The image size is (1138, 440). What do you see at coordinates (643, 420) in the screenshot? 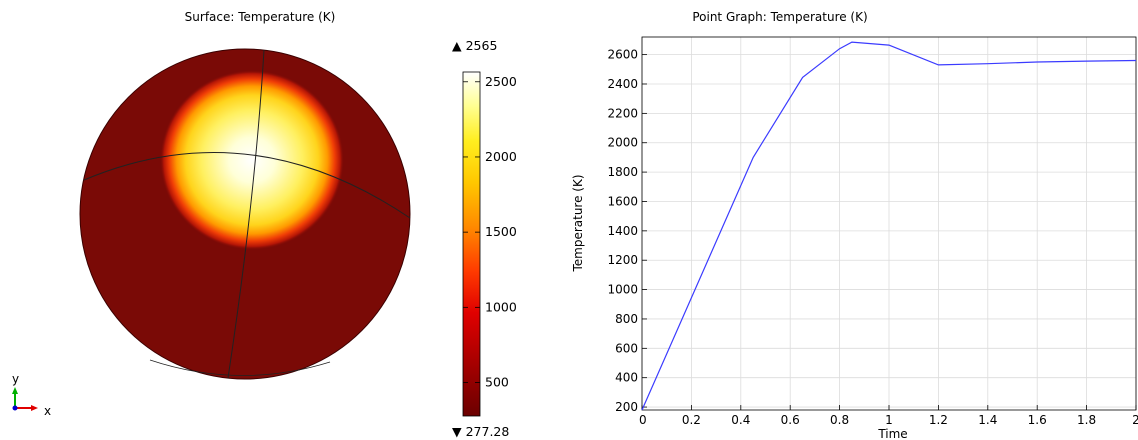
I see `x-tick-label: 0` at bounding box center [643, 420].